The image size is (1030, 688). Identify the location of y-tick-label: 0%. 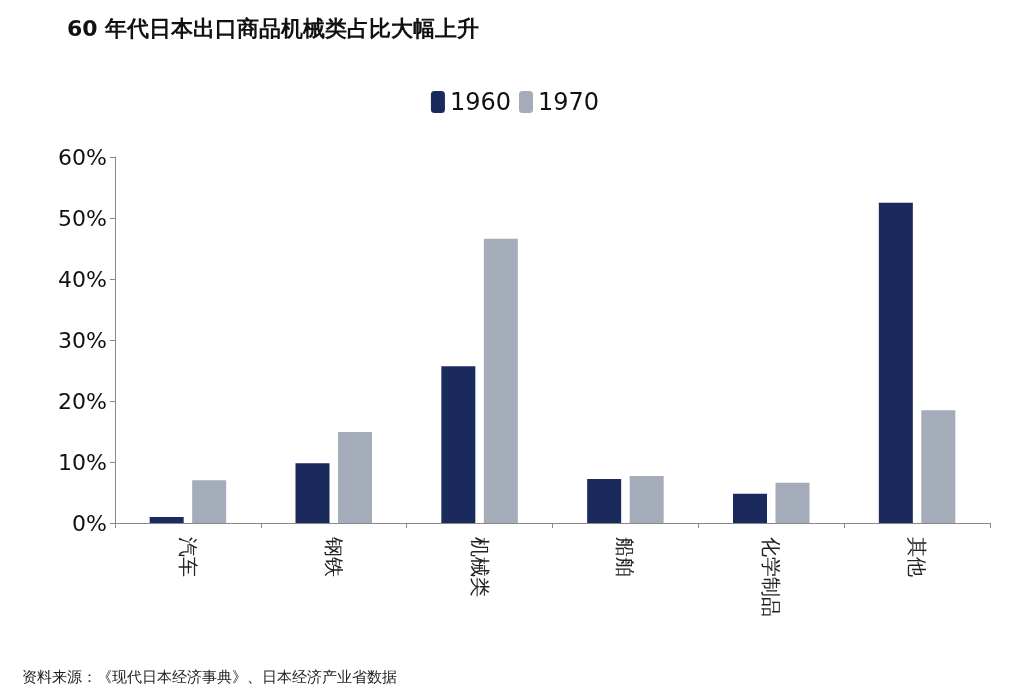
(89, 523).